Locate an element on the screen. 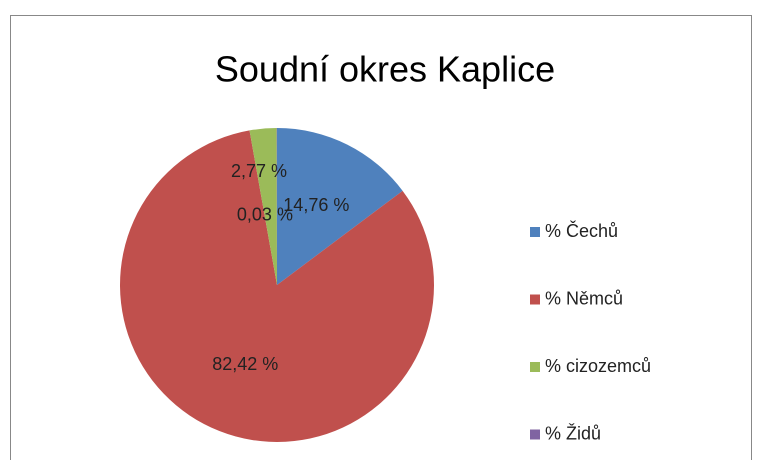  data-label: 0,03 % is located at coordinates (265, 215).